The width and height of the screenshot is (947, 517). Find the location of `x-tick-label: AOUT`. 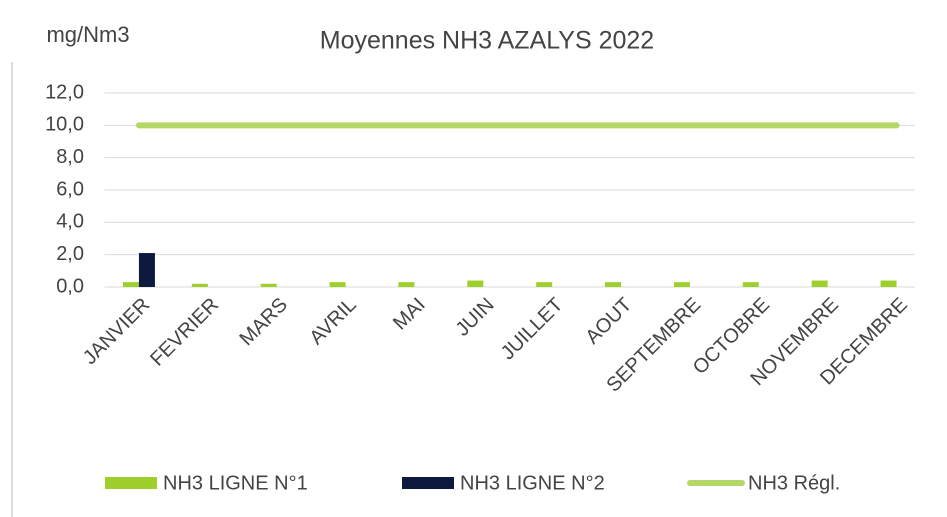

x-tick-label: AOUT is located at coordinates (608, 321).